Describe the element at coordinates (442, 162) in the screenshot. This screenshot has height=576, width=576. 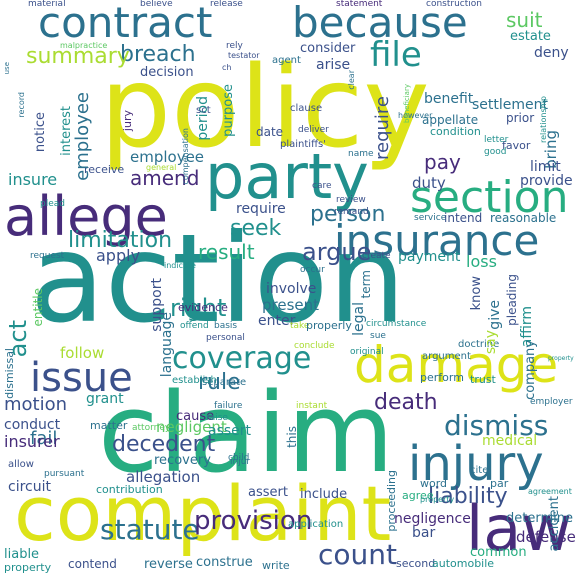
I see `word-argue: pay` at that location.